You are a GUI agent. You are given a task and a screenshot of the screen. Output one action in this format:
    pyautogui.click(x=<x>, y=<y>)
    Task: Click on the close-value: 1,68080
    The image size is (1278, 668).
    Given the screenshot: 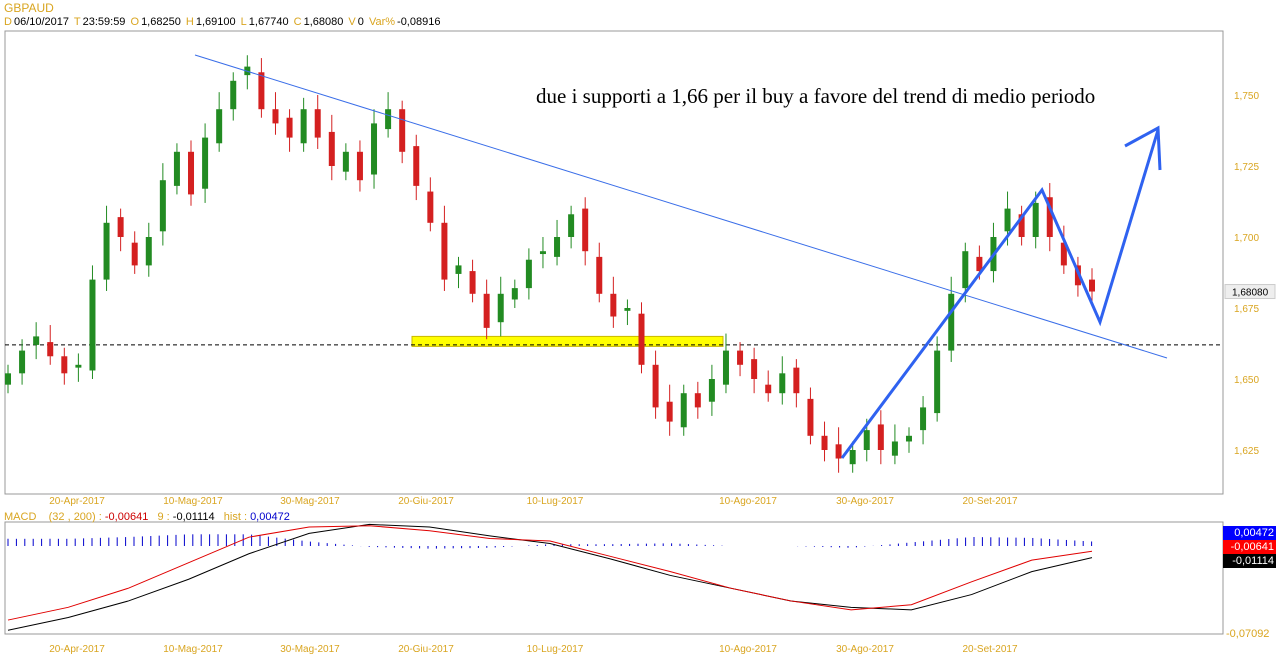 What is the action you would take?
    pyautogui.click(x=323, y=22)
    